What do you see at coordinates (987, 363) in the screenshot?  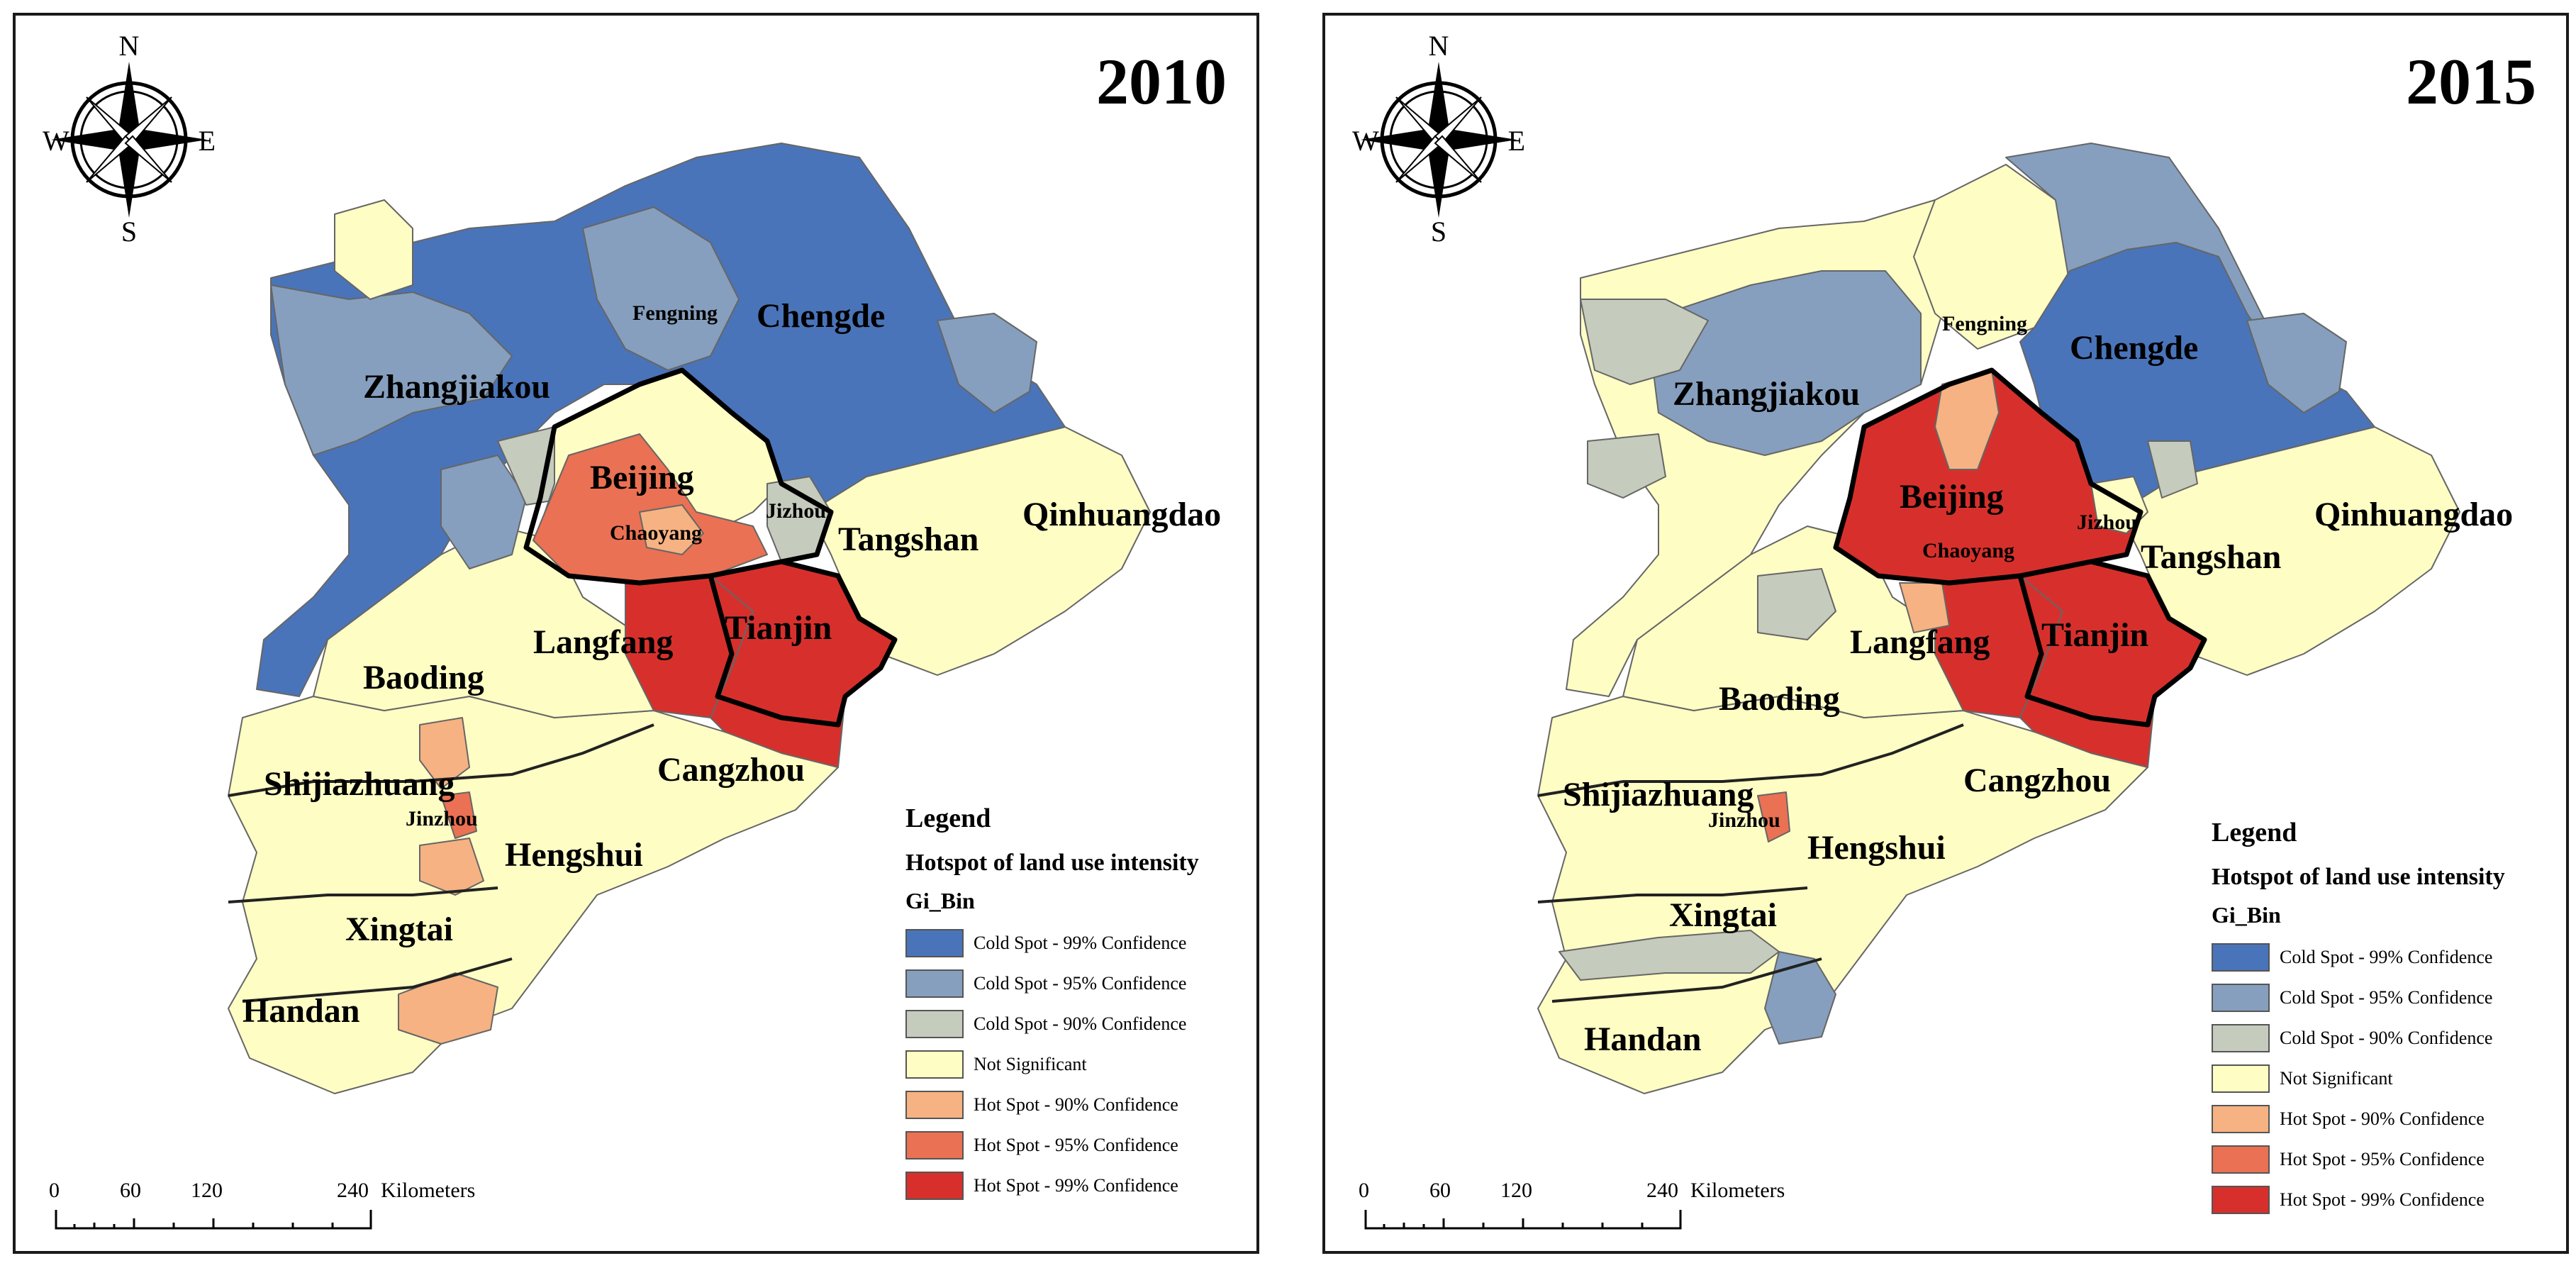 I see `region-cold-95-c` at bounding box center [987, 363].